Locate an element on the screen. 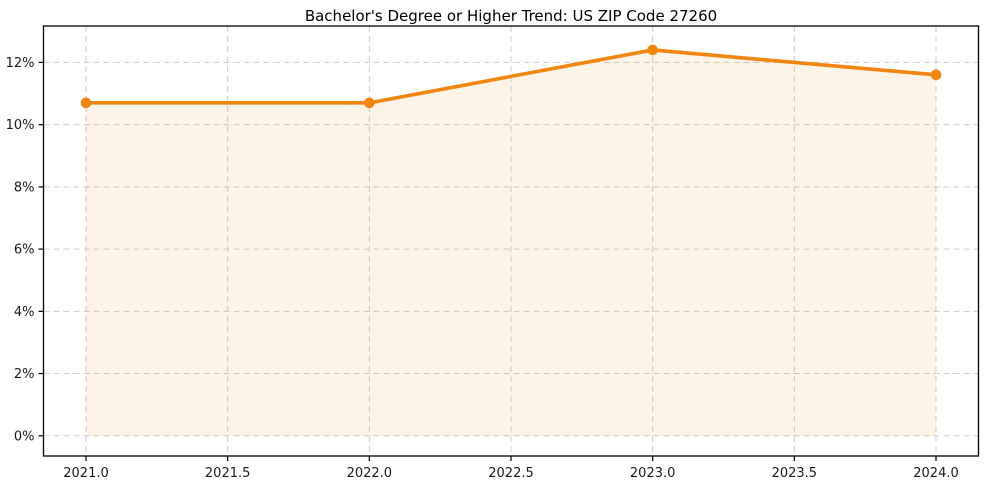 This screenshot has height=490, width=989. x-tick-label: 2023.0 is located at coordinates (653, 473).